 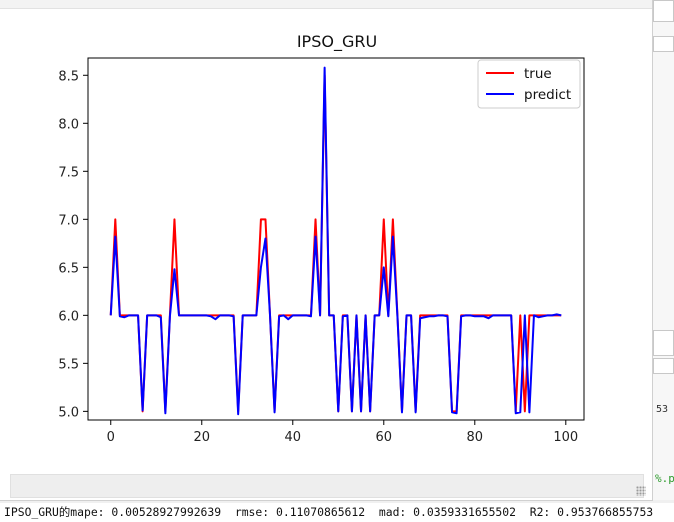 I want to click on y-tick-label: 5.0, so click(x=68, y=412).